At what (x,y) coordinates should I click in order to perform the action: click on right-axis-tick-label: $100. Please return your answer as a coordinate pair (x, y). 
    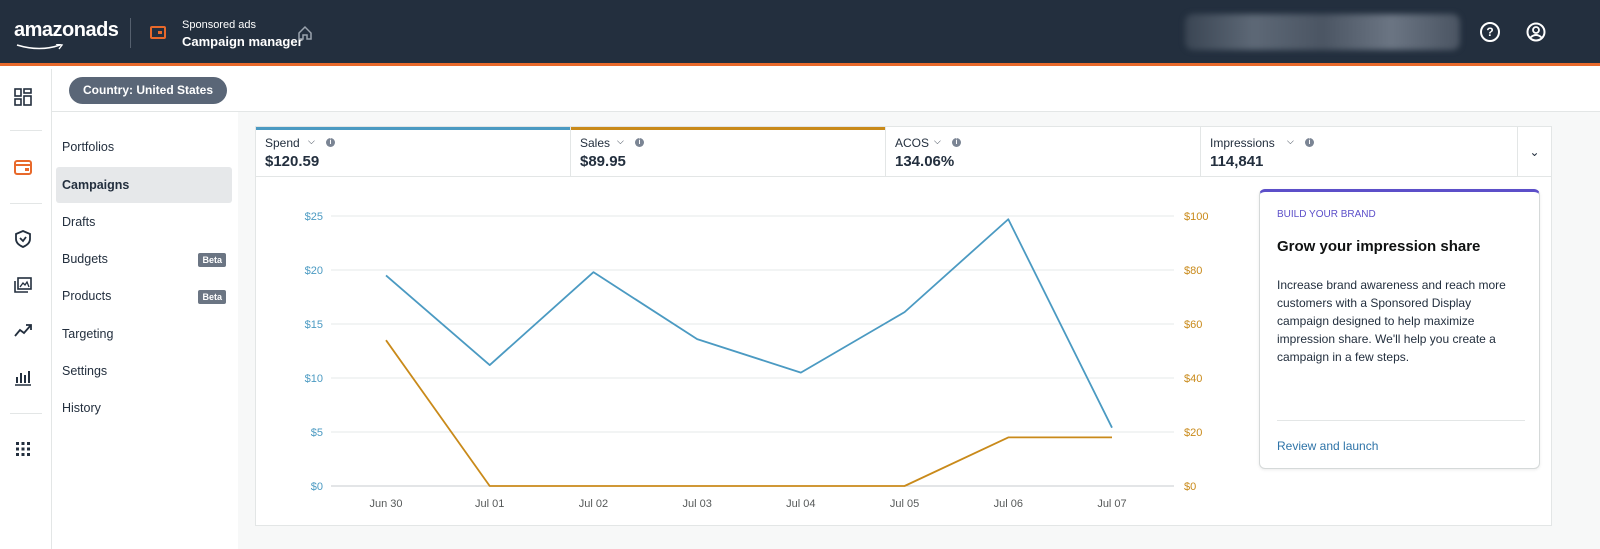
    Looking at the image, I should click on (1196, 217).